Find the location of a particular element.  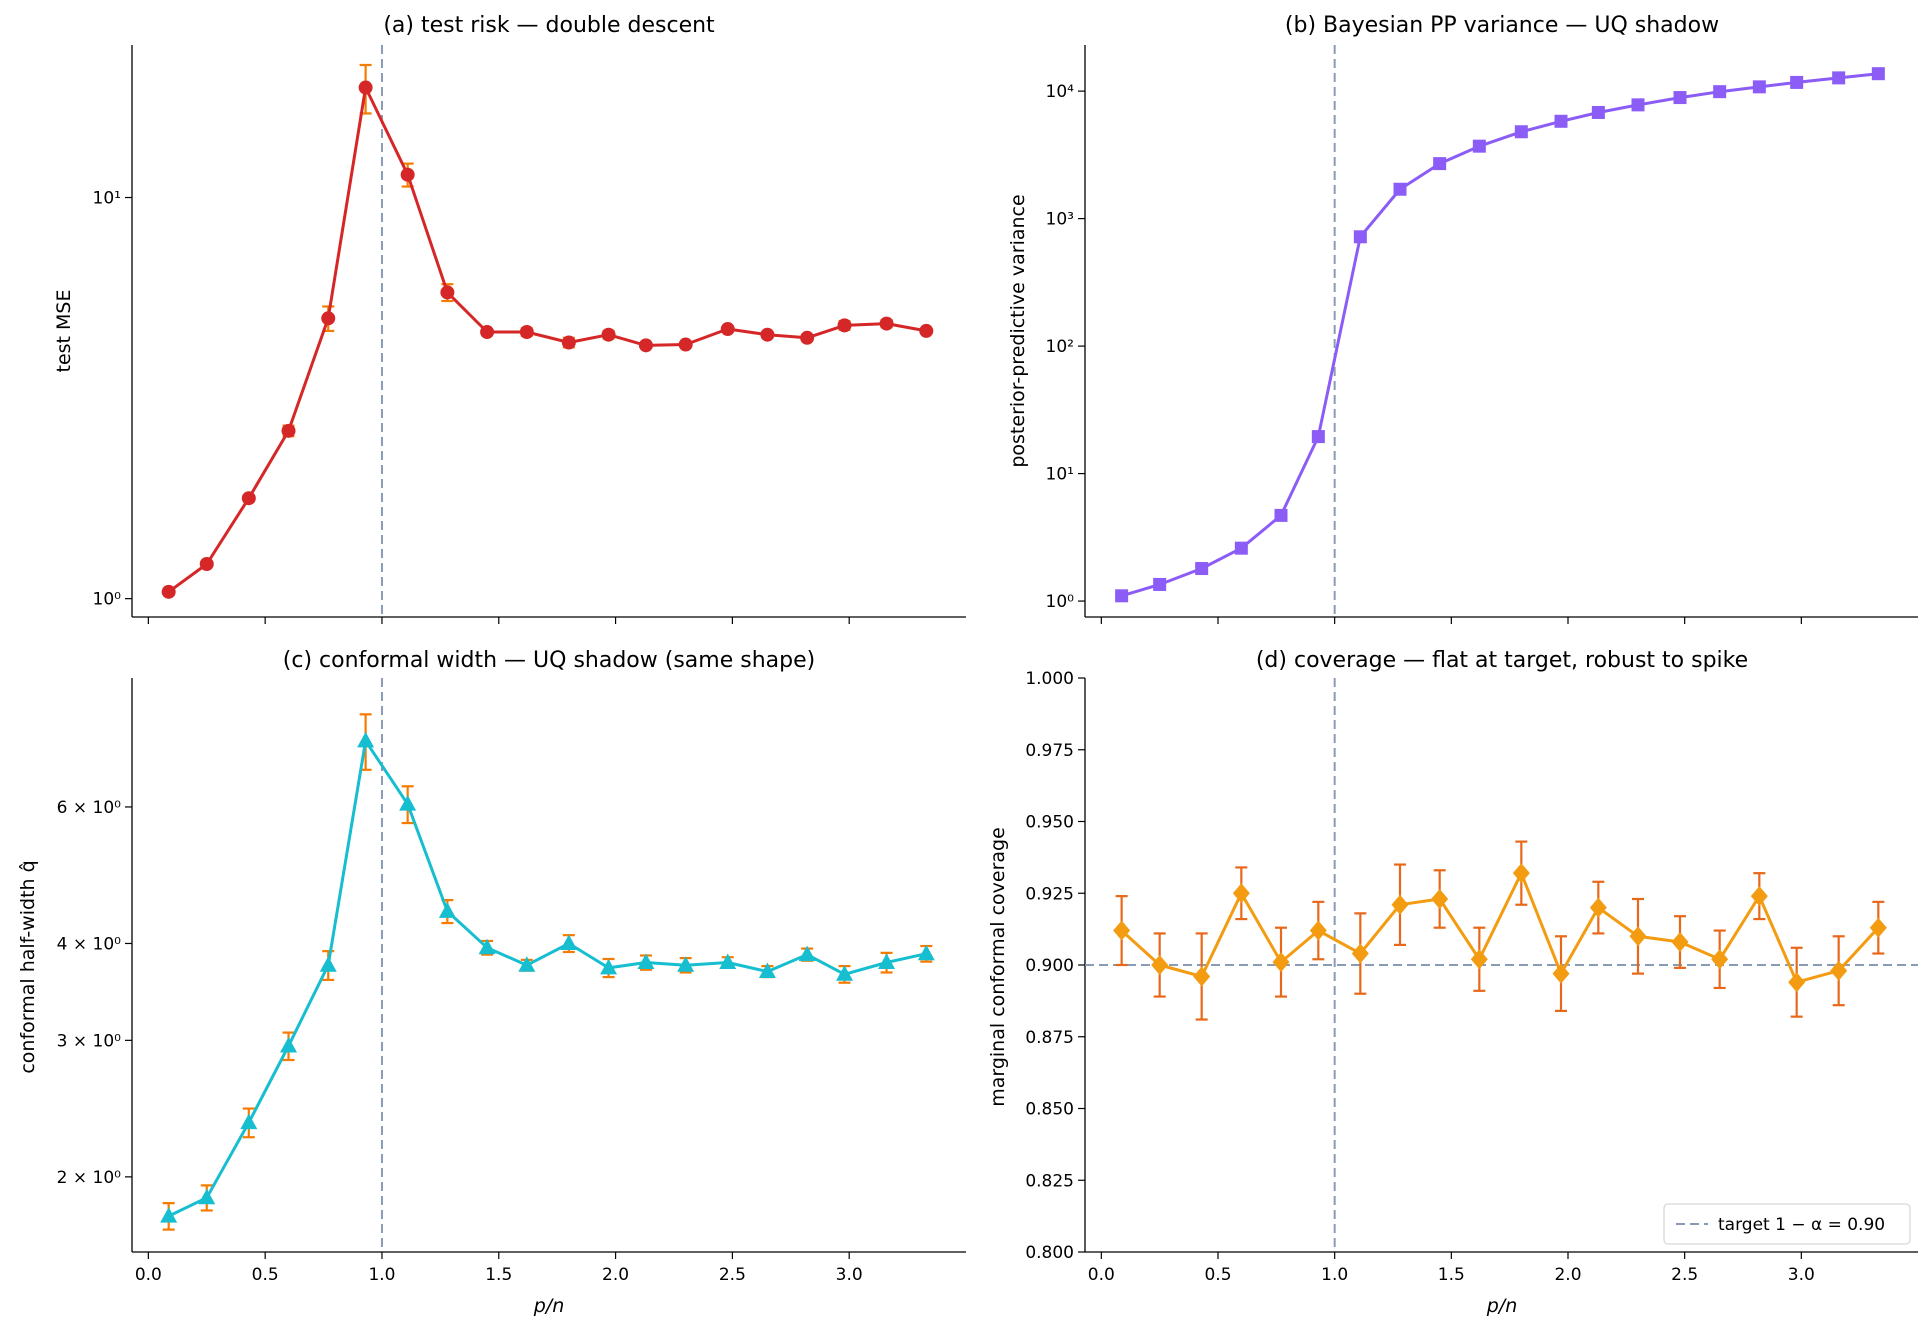

panel-b-ytick-label: 10⁰ is located at coordinates (1060, 602).